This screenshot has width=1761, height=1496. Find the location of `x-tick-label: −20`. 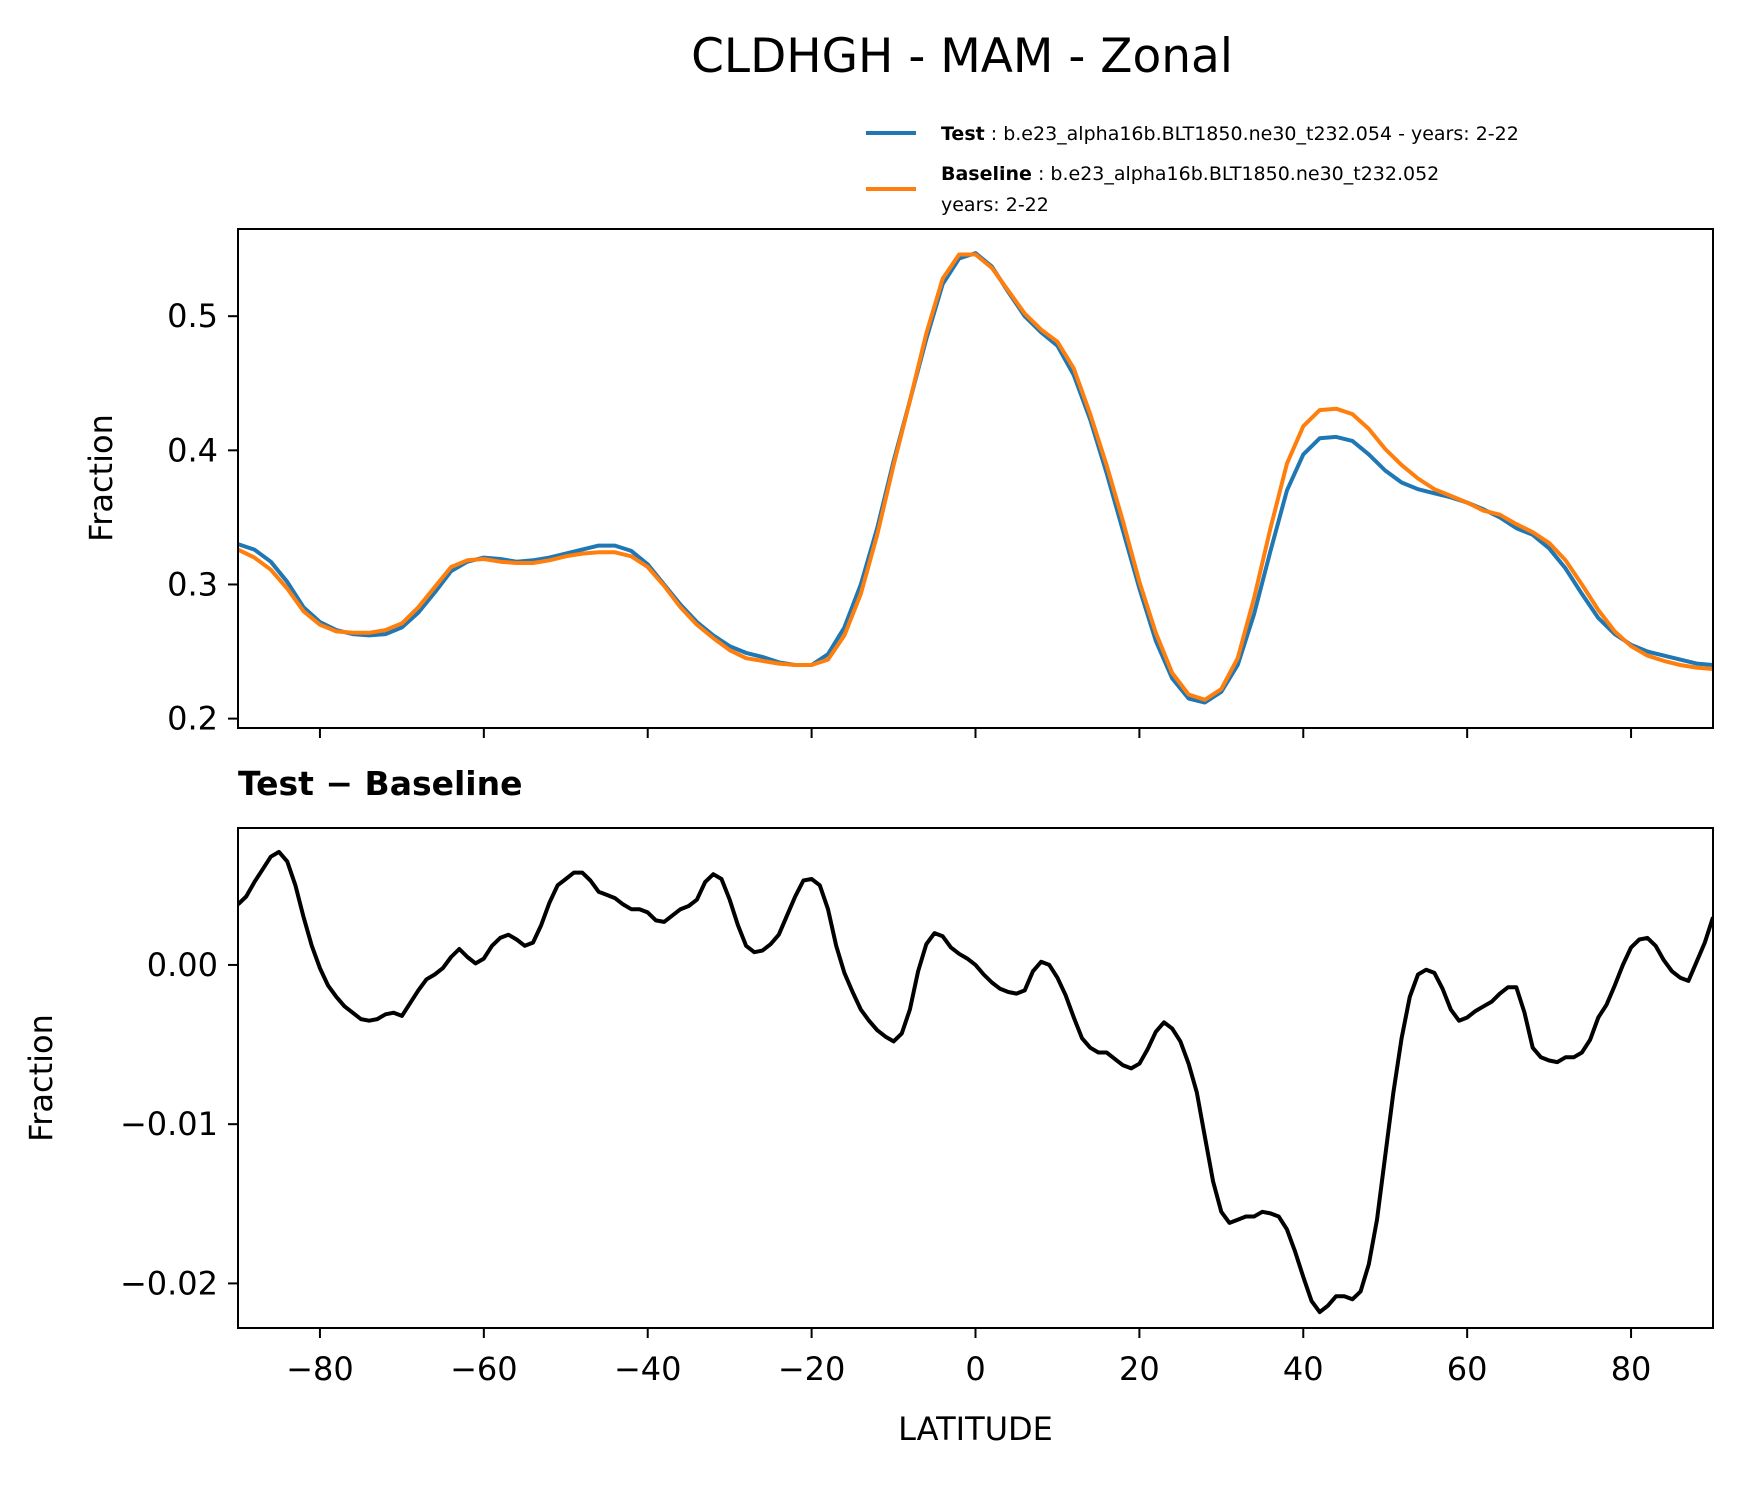

x-tick-label: −20 is located at coordinates (812, 1369).